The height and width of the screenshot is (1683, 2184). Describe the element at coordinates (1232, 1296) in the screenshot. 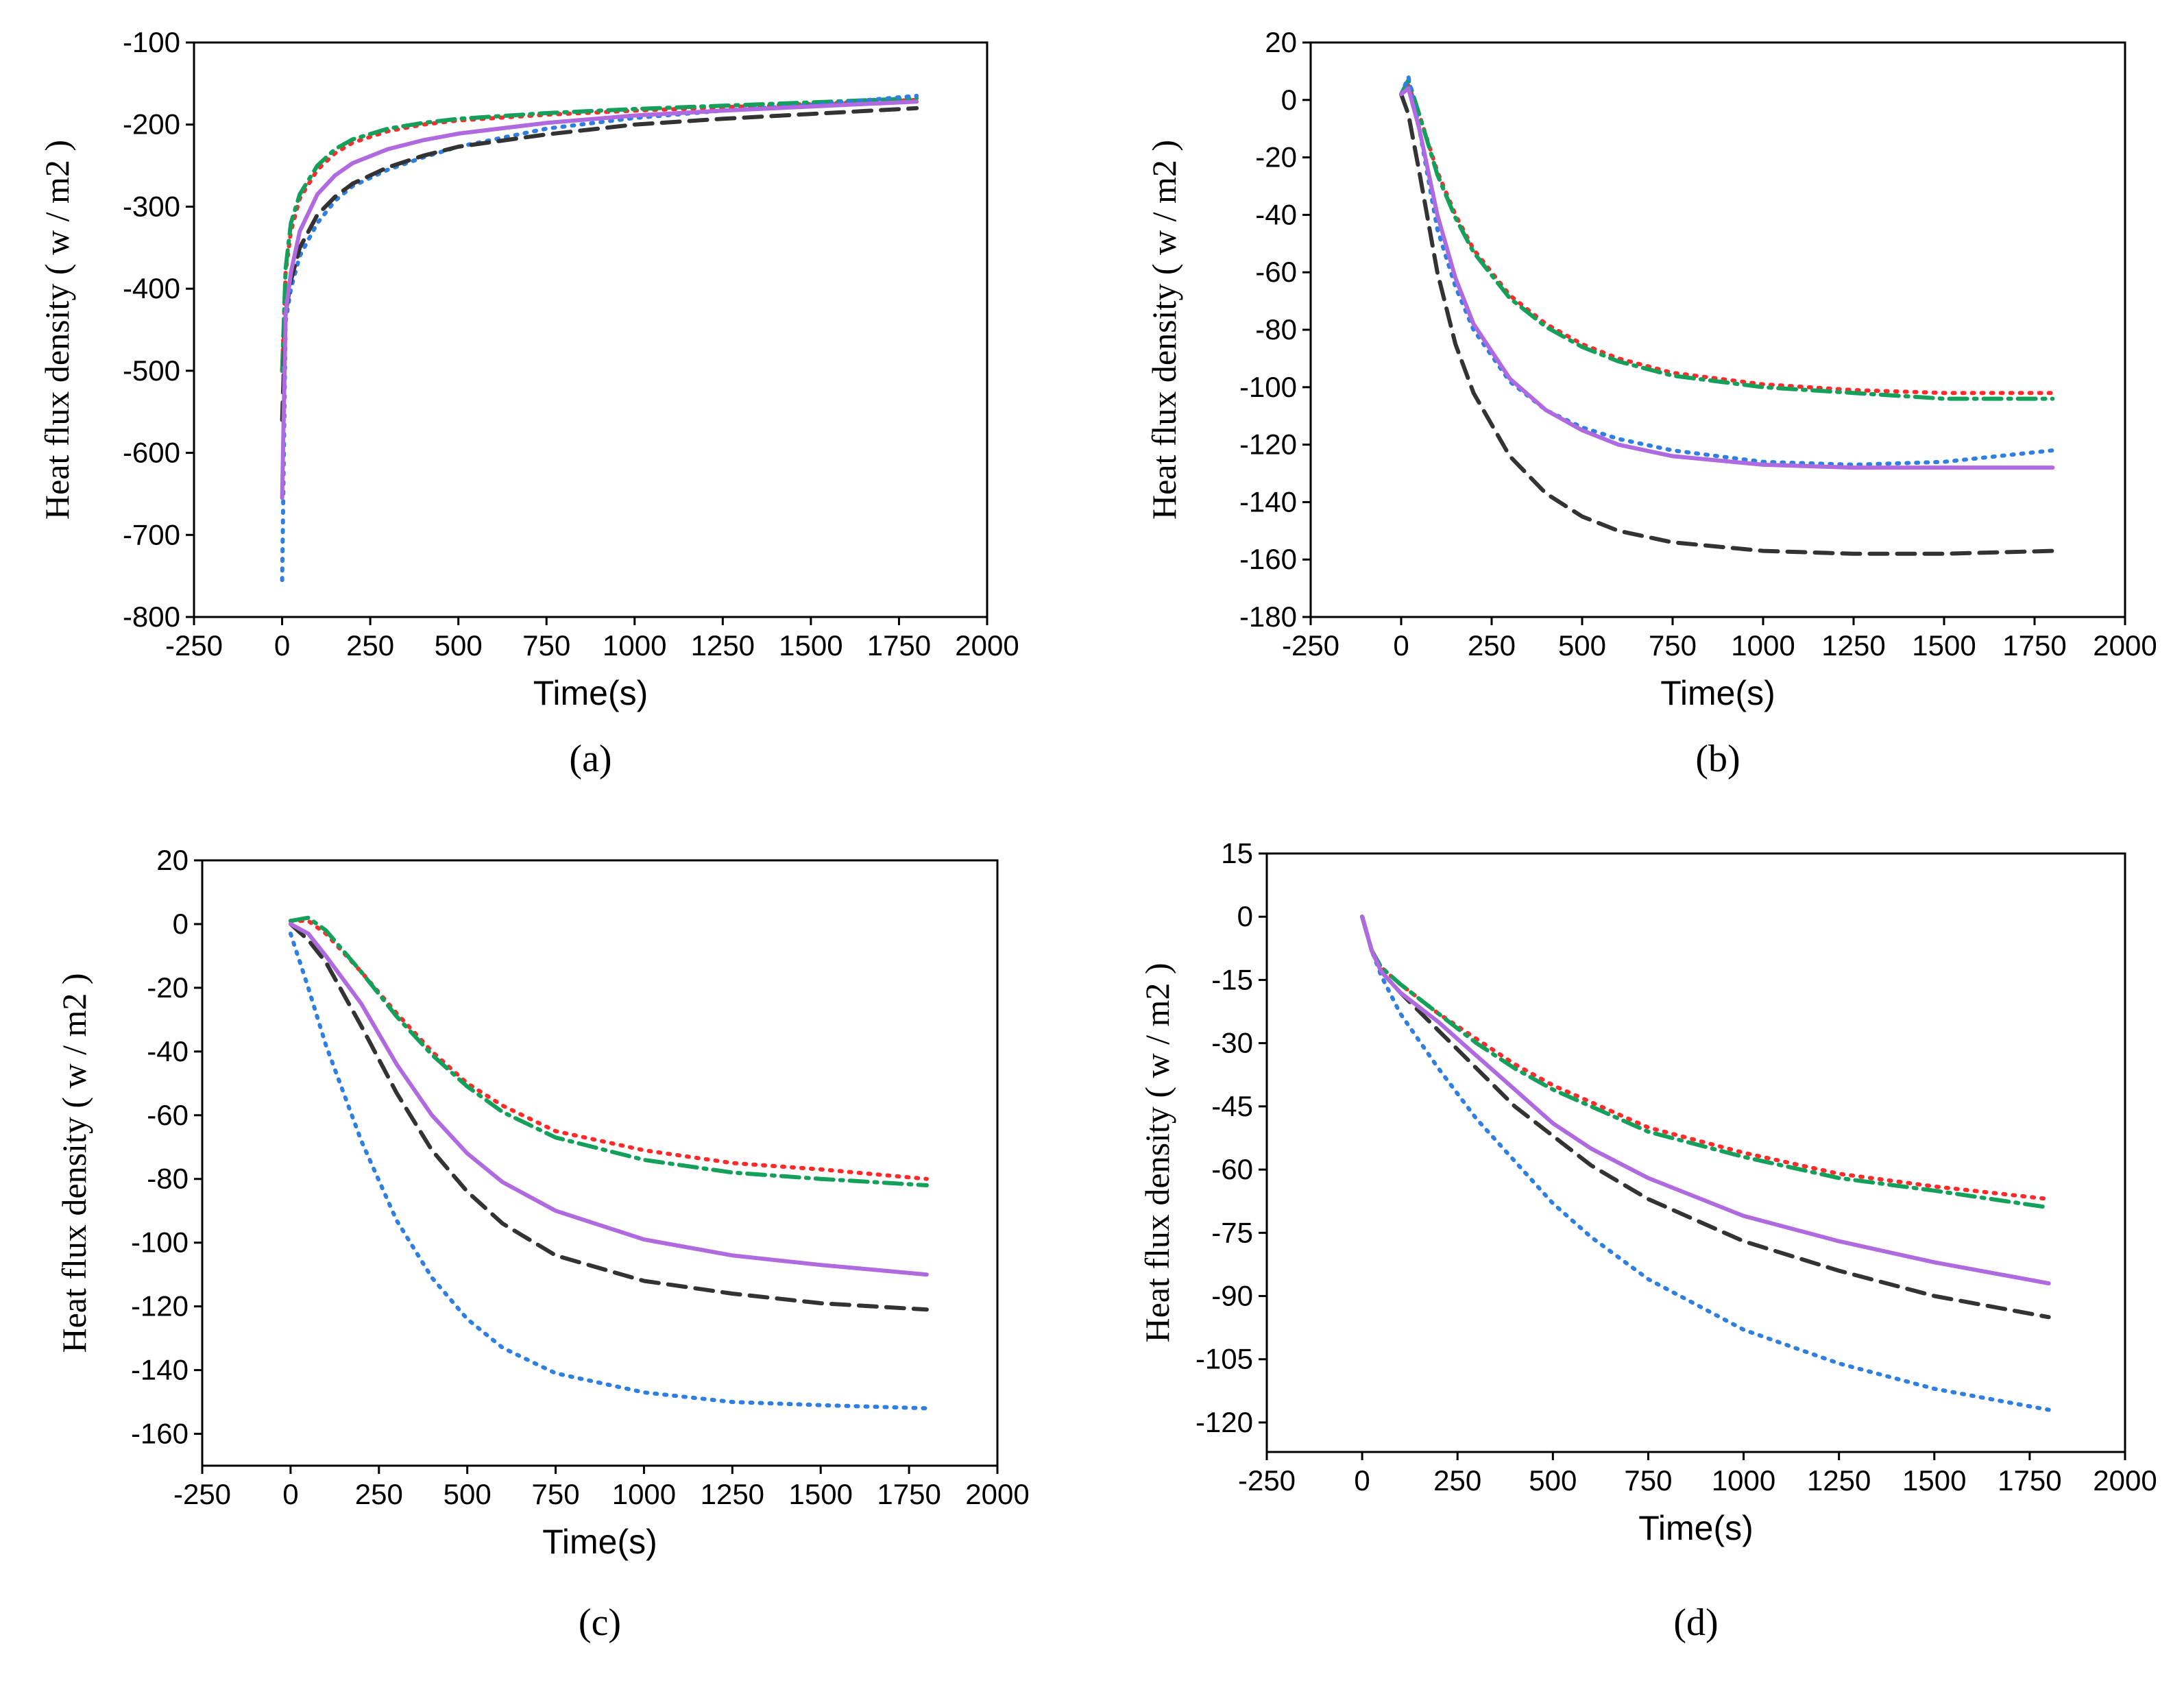

I see `y-tick-label: -90` at that location.